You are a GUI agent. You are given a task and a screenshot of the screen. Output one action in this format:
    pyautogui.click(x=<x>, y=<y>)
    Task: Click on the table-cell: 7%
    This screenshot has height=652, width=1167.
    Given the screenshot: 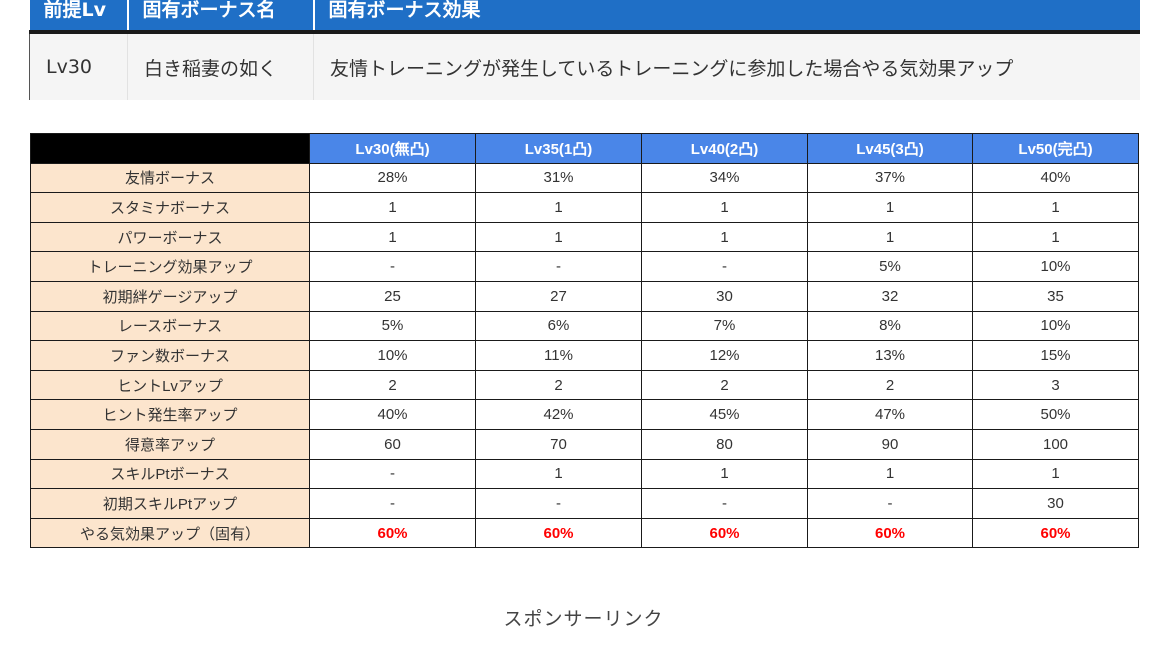 What is the action you would take?
    pyautogui.click(x=724, y=326)
    